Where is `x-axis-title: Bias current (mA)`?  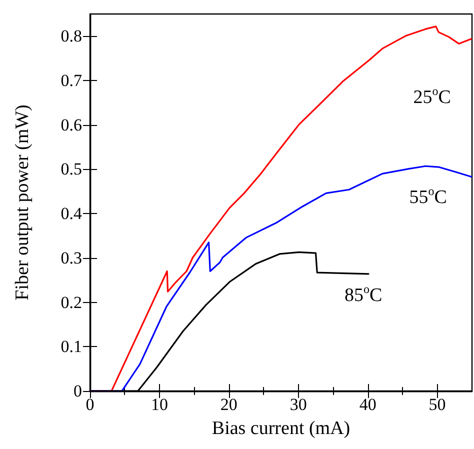 x-axis-title: Bias current (mA) is located at coordinates (281, 428).